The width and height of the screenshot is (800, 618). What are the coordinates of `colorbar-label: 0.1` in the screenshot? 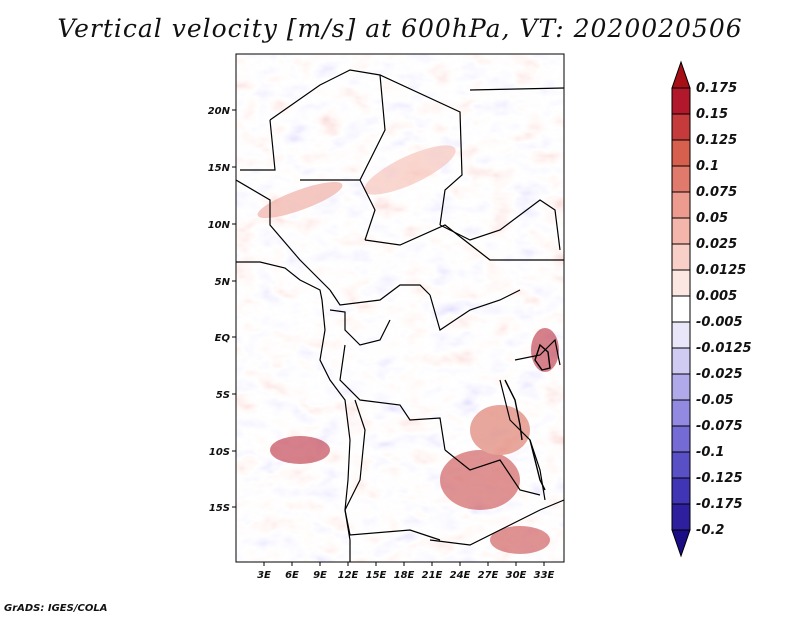 It's located at (707, 166).